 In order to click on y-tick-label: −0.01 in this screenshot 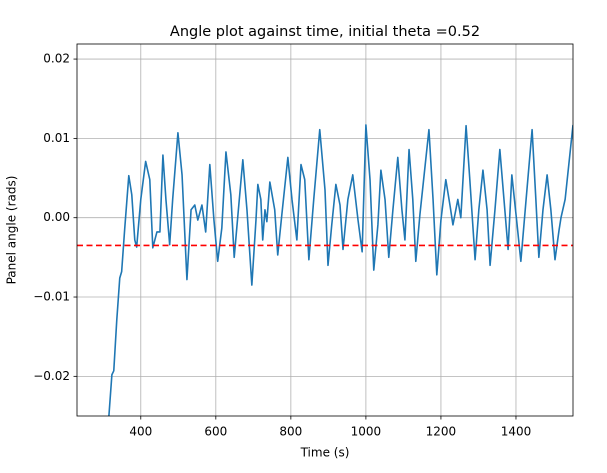, I will do `click(51, 297)`.